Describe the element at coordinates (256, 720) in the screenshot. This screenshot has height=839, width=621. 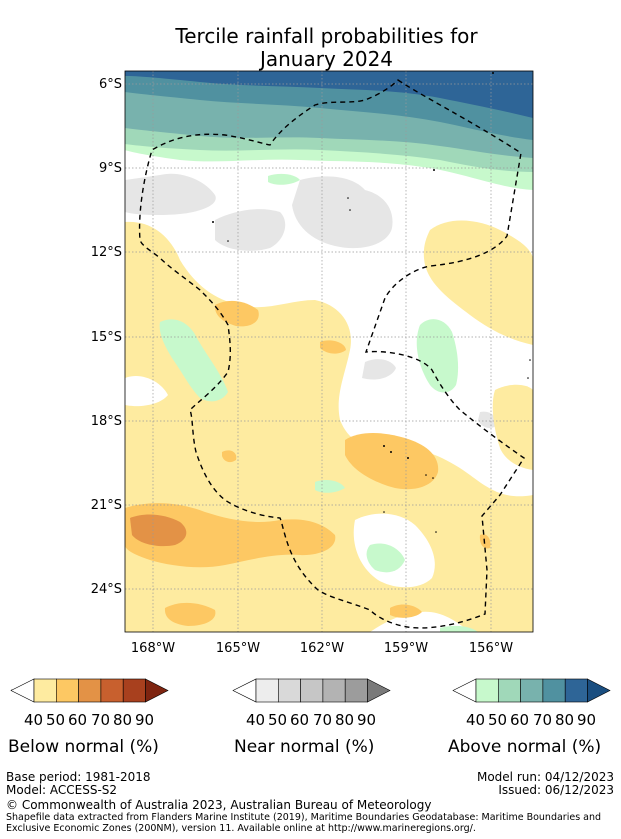
I see `near-legend-tick: 40` at that location.